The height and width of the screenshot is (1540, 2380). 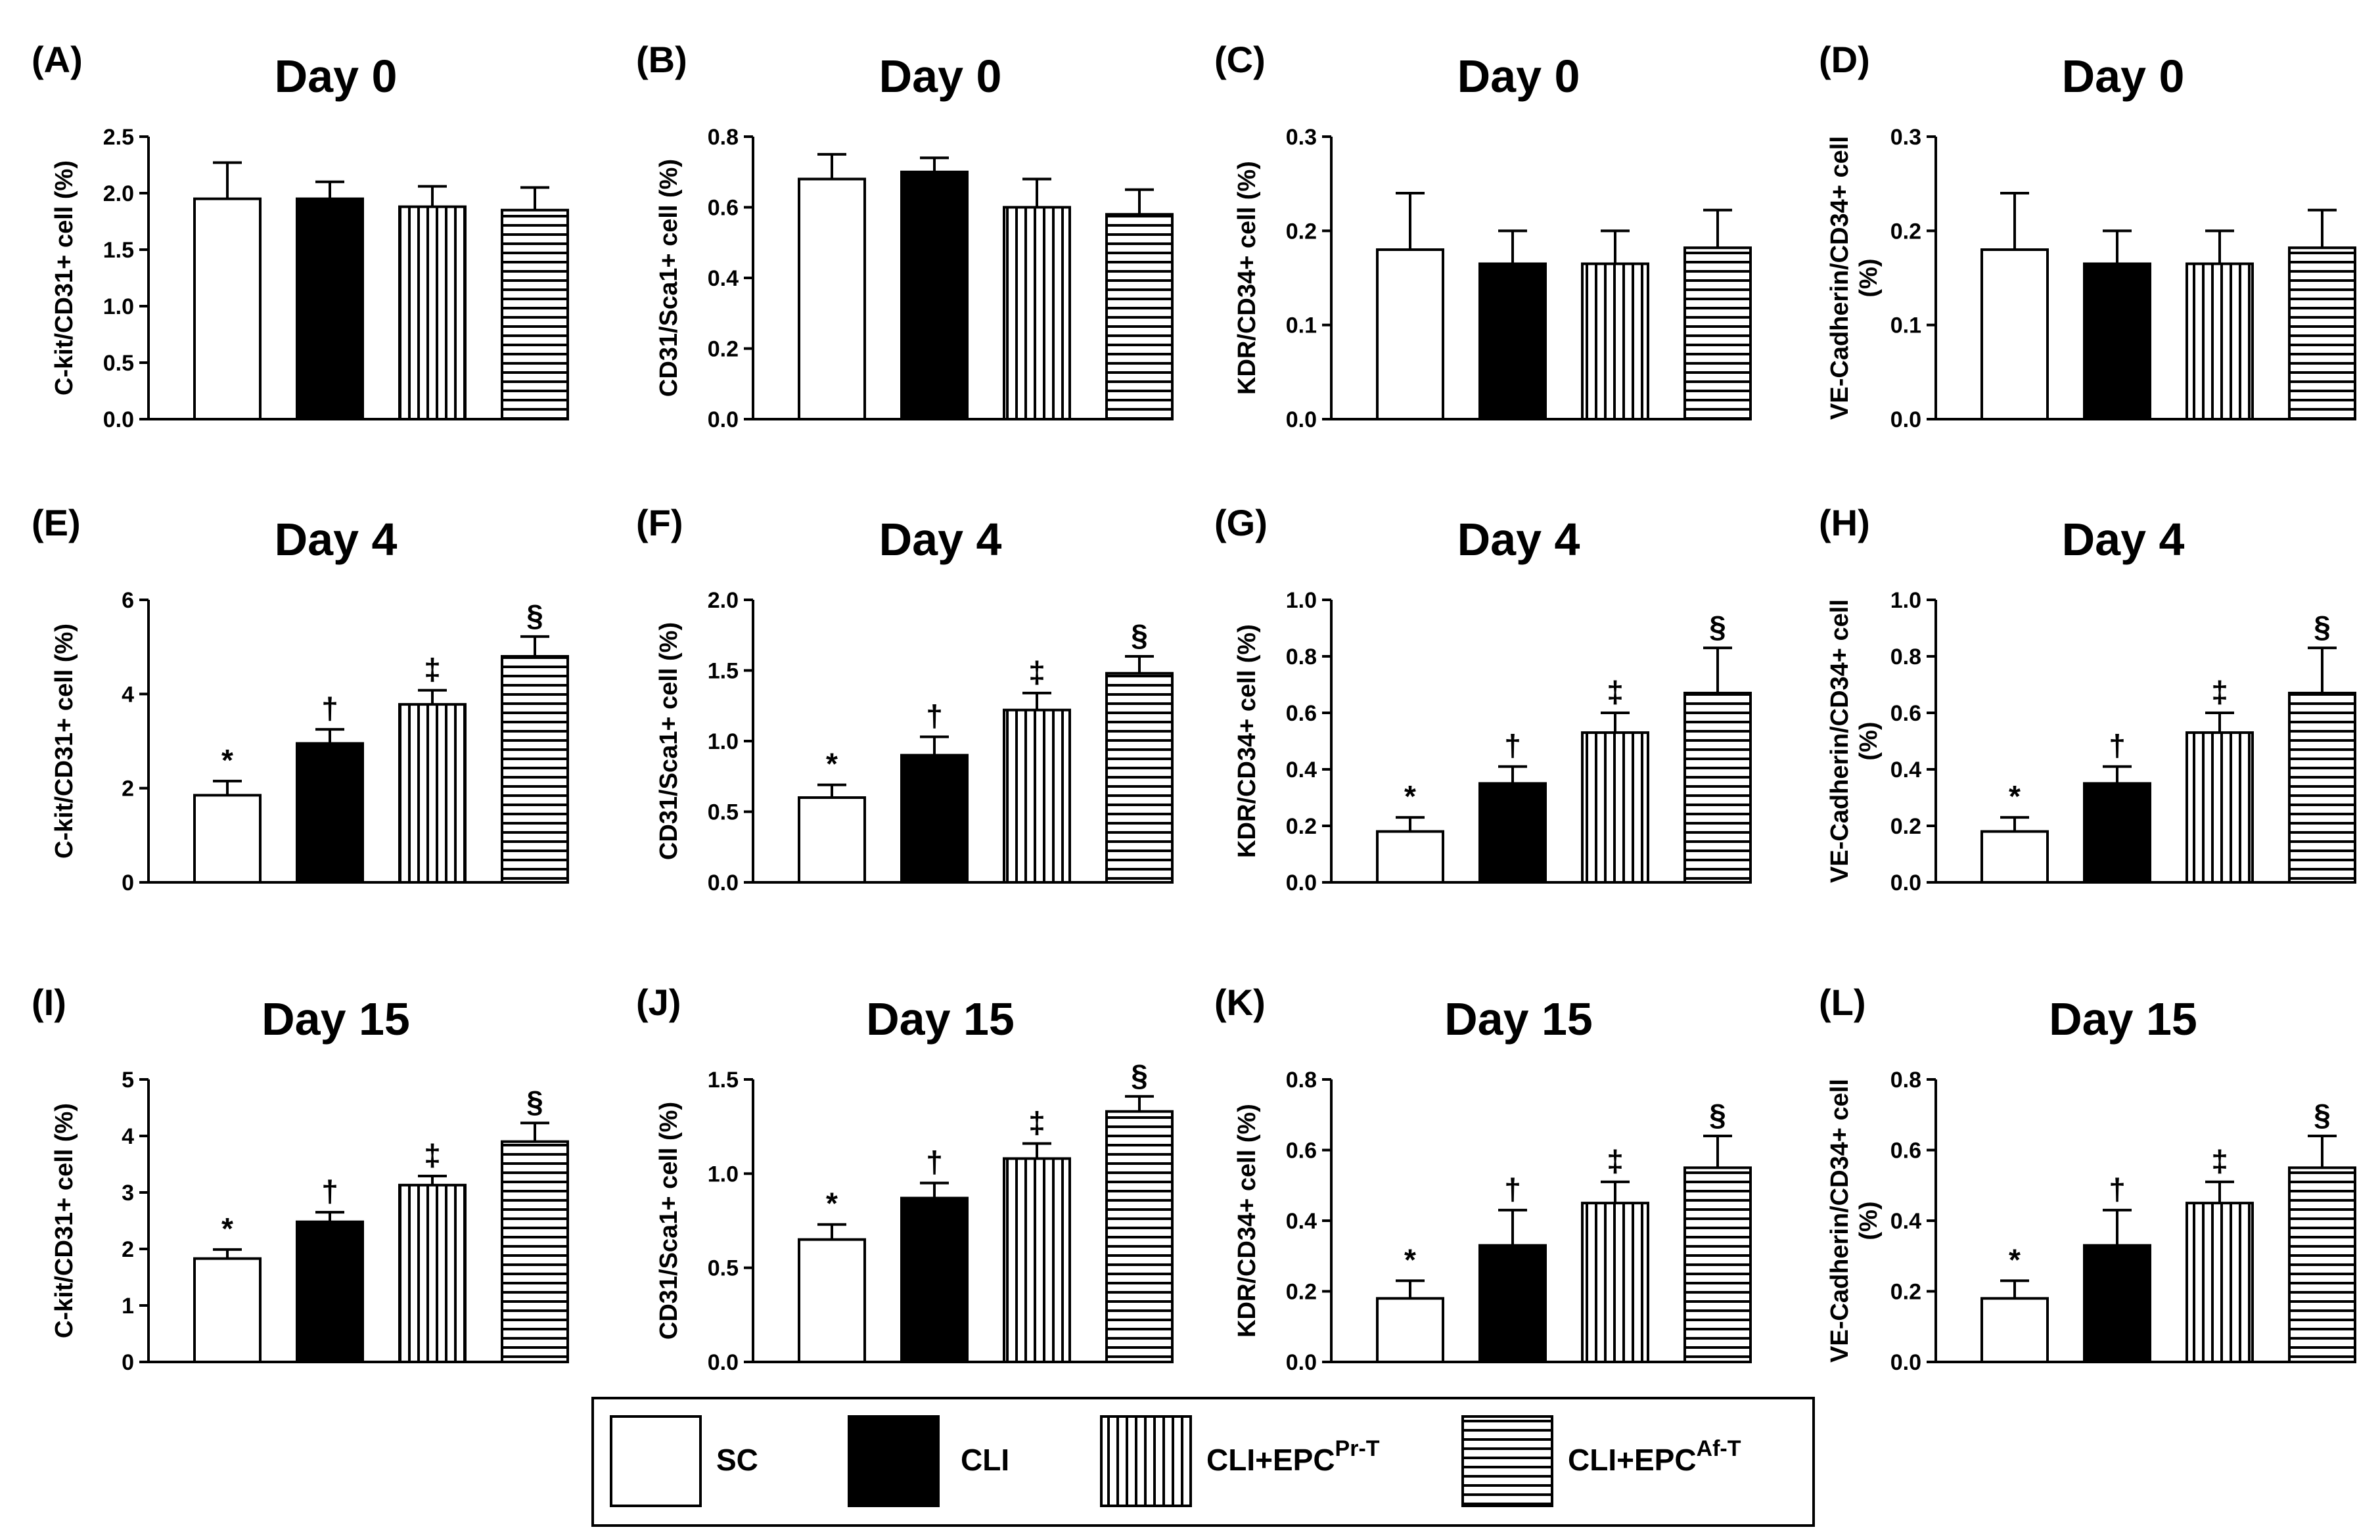 What do you see at coordinates (118, 193) in the screenshot?
I see `y-tick-label: 2.0` at bounding box center [118, 193].